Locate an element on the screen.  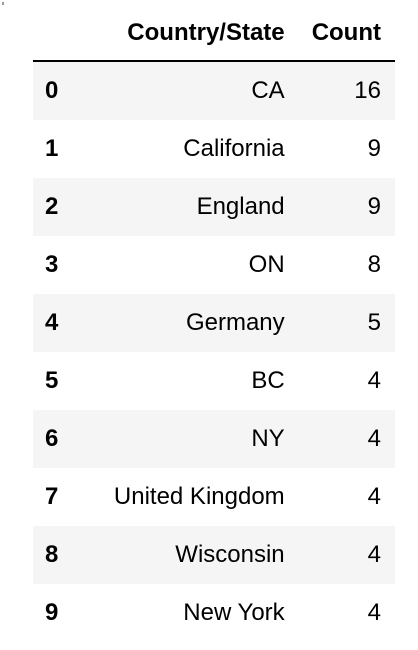
country-state-cell: England is located at coordinates (240, 206).